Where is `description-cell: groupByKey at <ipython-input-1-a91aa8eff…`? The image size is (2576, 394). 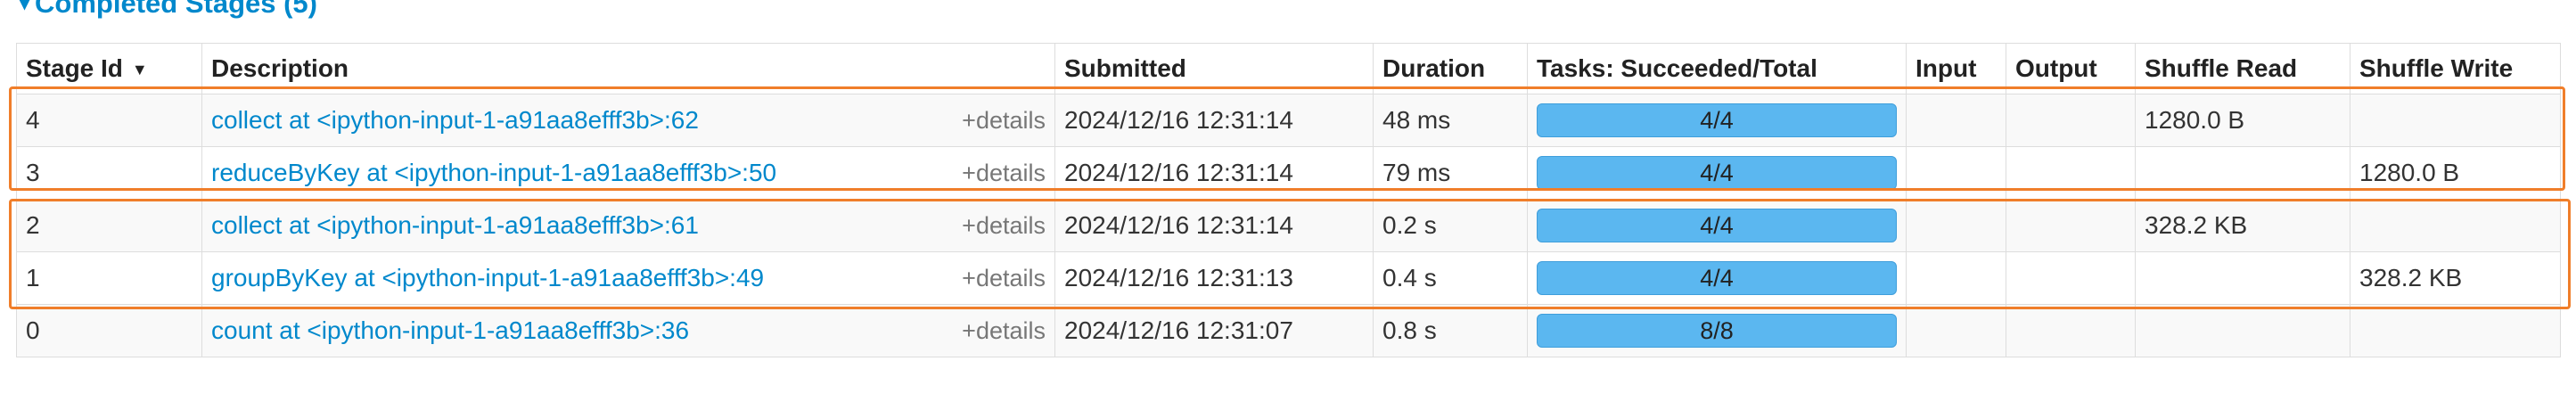 description-cell: groupByKey at <ipython-input-1-a91aa8eff… is located at coordinates (628, 278).